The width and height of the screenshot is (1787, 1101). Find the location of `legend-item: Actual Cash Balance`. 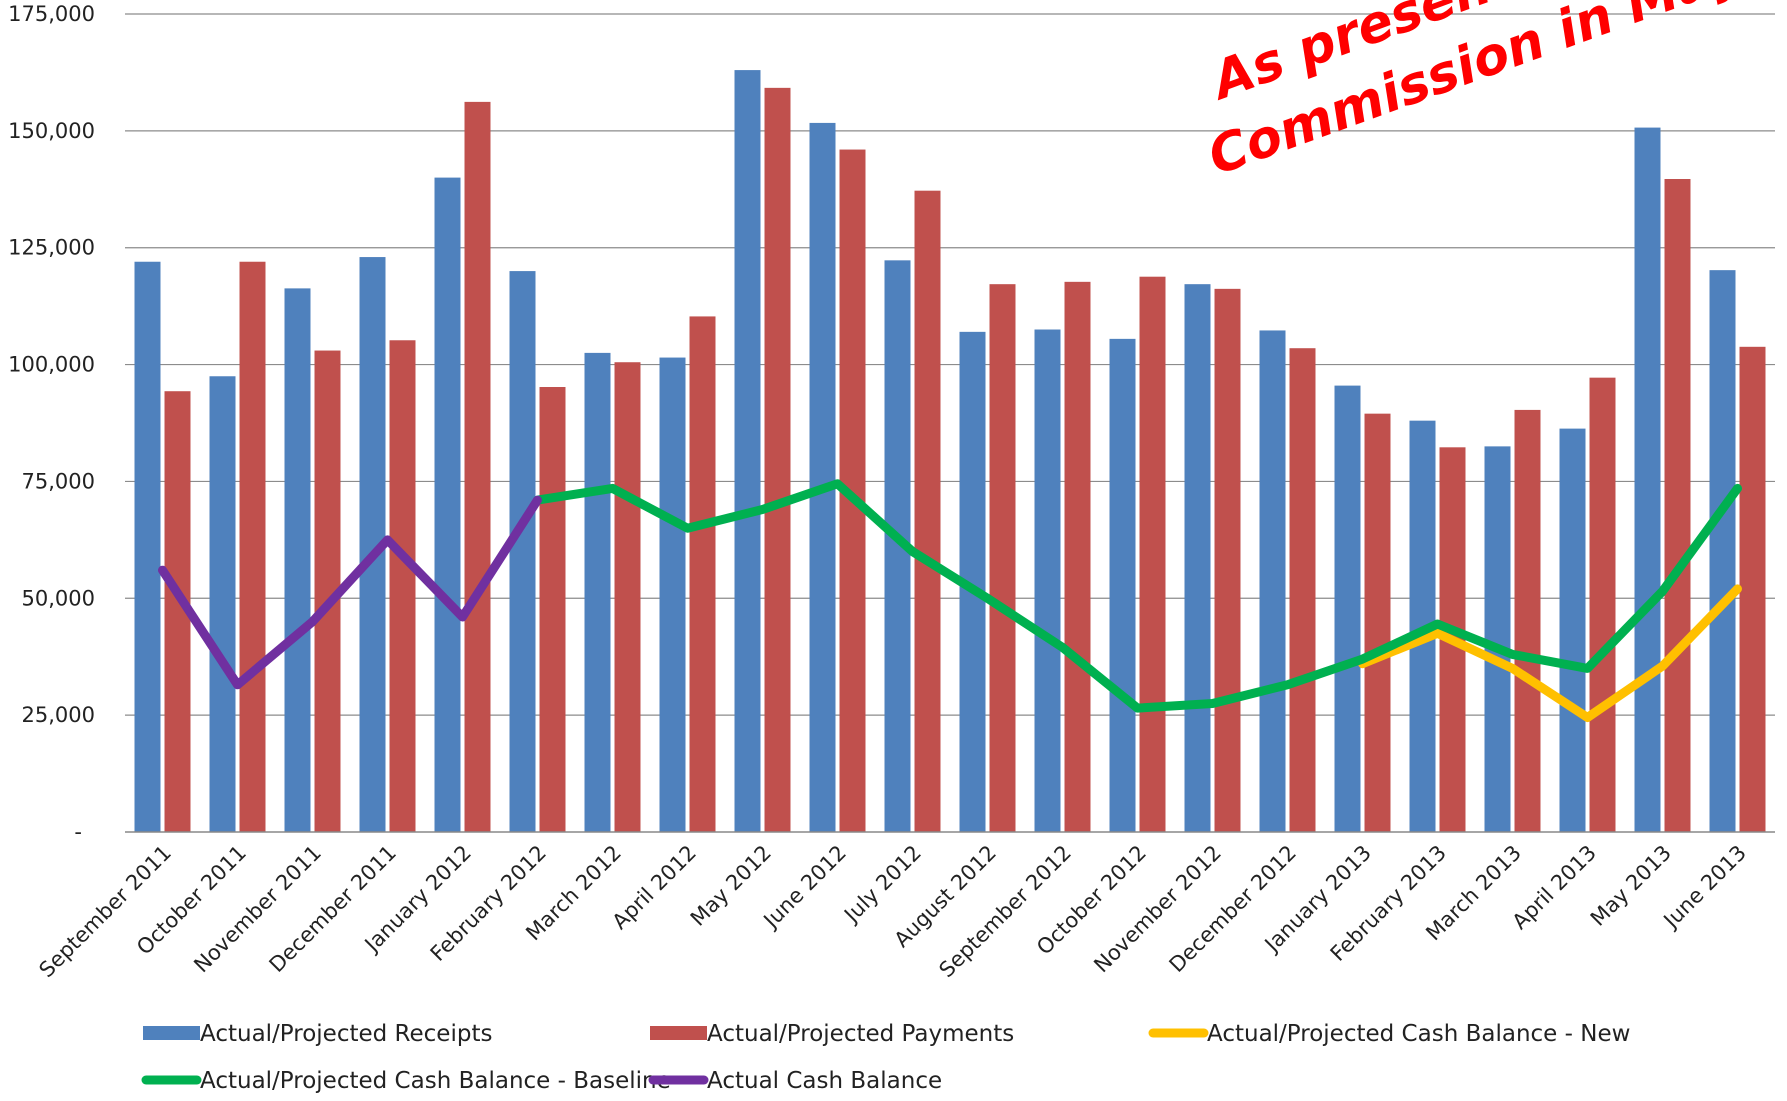

legend-item: Actual Cash Balance is located at coordinates (795, 1081).